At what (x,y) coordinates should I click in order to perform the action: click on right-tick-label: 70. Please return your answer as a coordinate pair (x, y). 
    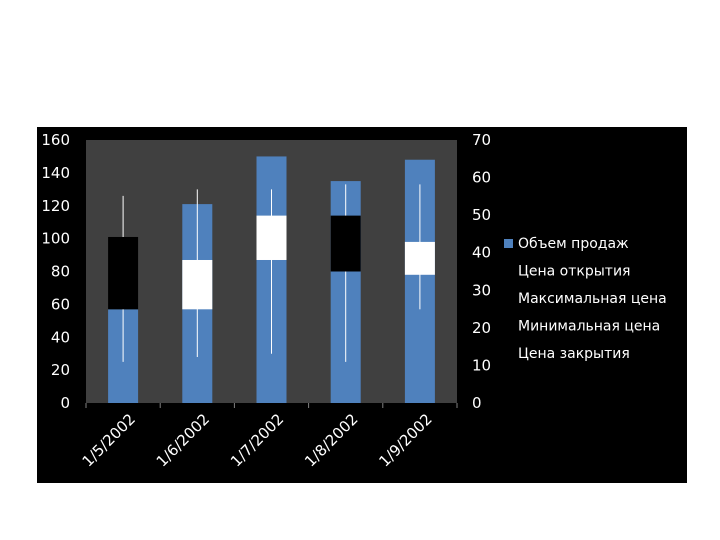
    Looking at the image, I should click on (481, 140).